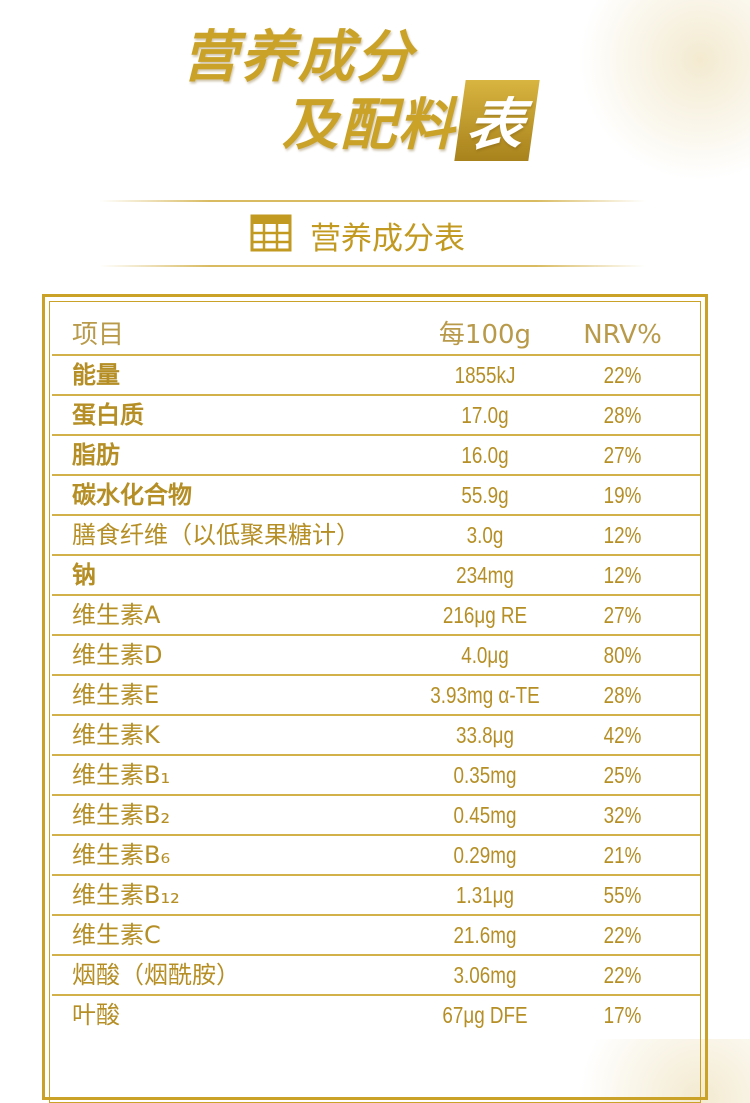  I want to click on row-name: 脂肪, so click(96, 455).